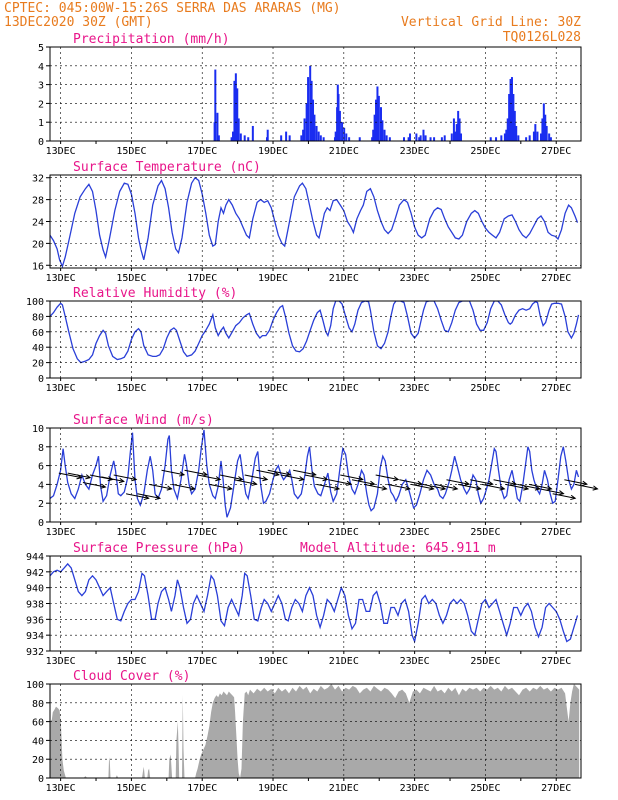 This screenshot has height=800, width=618. I want to click on press-title: Surface Pressure (hPa), so click(159, 548).